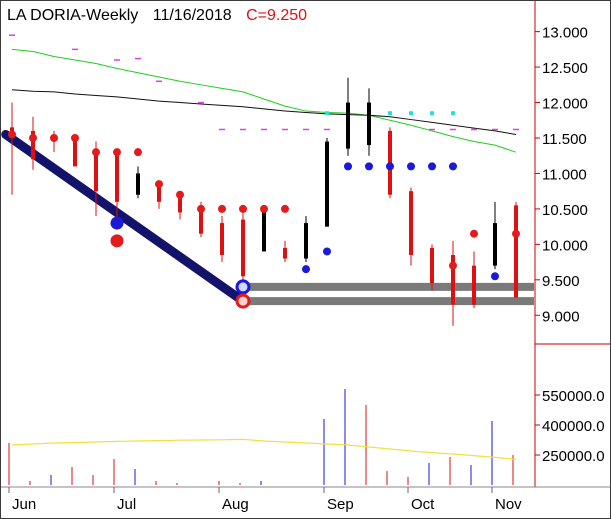 The image size is (611, 519). Describe the element at coordinates (73, 15) in the screenshot. I see `symbol-title: LA DORIA-Weekly` at that location.